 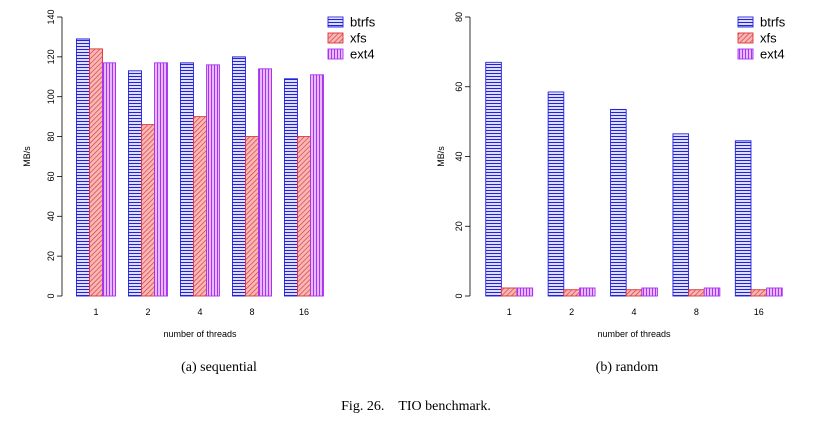 I want to click on figure-caption: Fig. 26. TIO benchmark., so click(x=416, y=406).